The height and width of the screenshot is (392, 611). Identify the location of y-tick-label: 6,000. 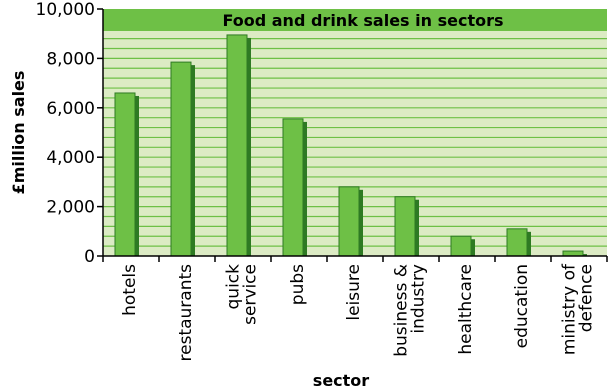
(70, 109).